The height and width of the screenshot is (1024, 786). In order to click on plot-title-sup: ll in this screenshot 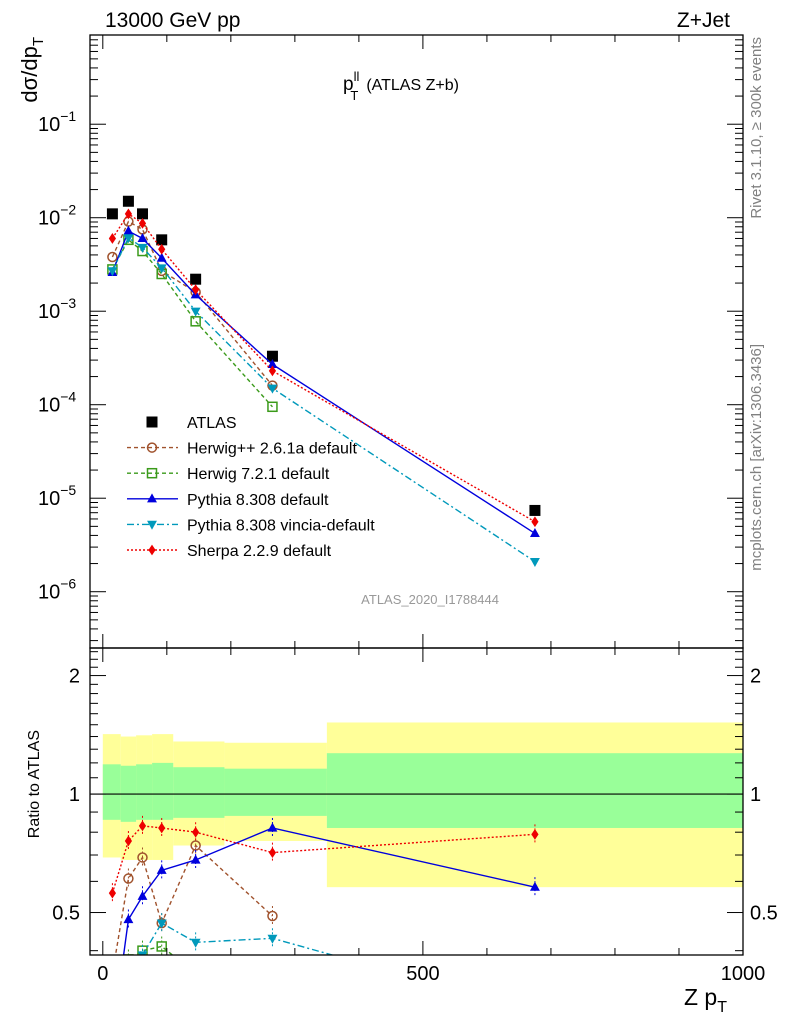, I will do `click(357, 76)`.